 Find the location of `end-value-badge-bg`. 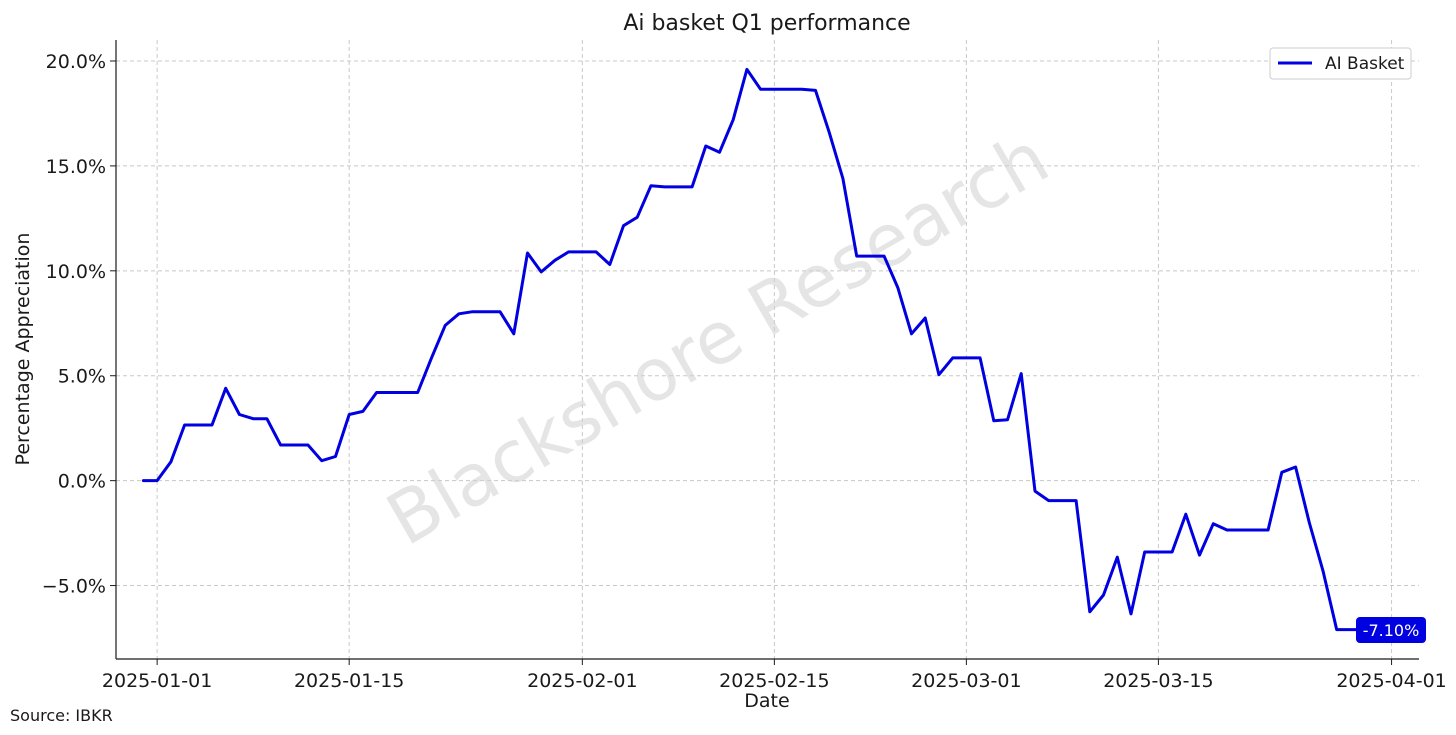

end-value-badge-bg is located at coordinates (1391, 630).